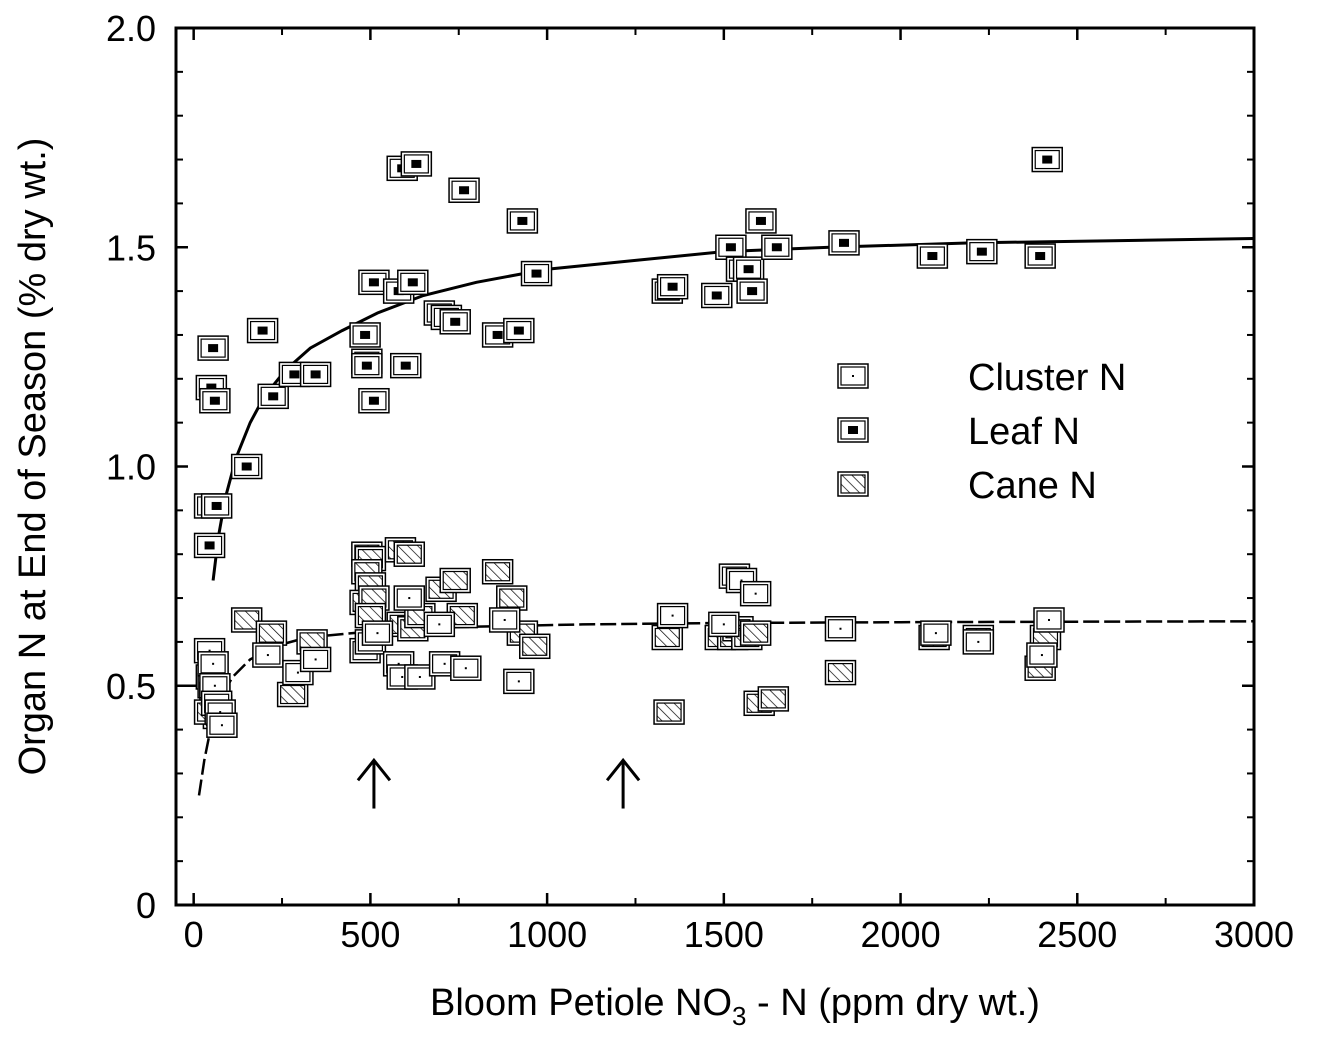 This screenshot has height=1038, width=1318. I want to click on arrow-annotation, so click(374, 784).